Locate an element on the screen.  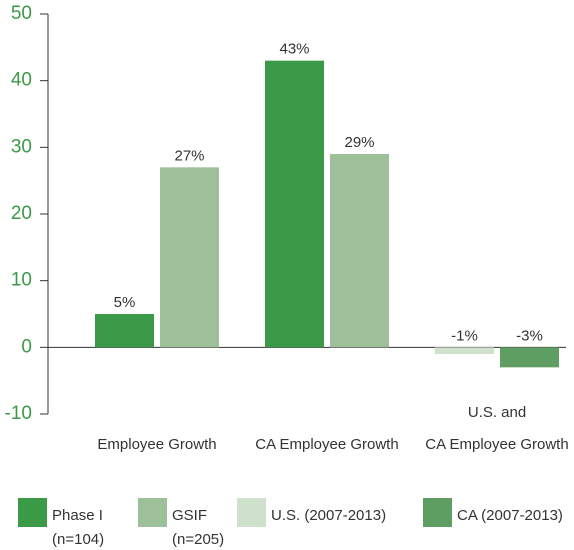
value-label: 43% is located at coordinates (294, 49).